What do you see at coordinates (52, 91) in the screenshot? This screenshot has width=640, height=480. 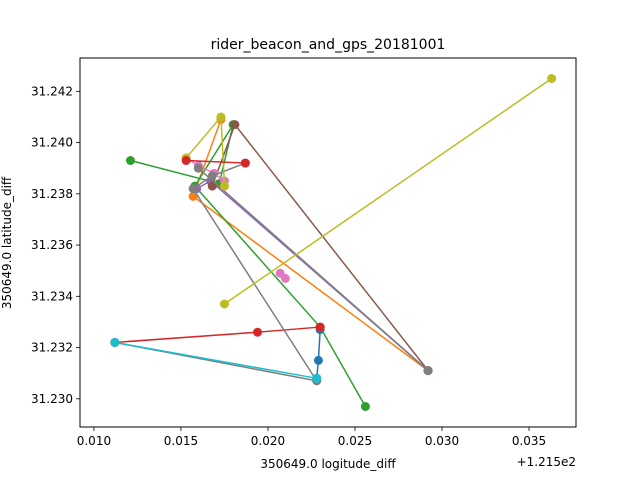 I see `y-tick-label: 31.242` at bounding box center [52, 91].